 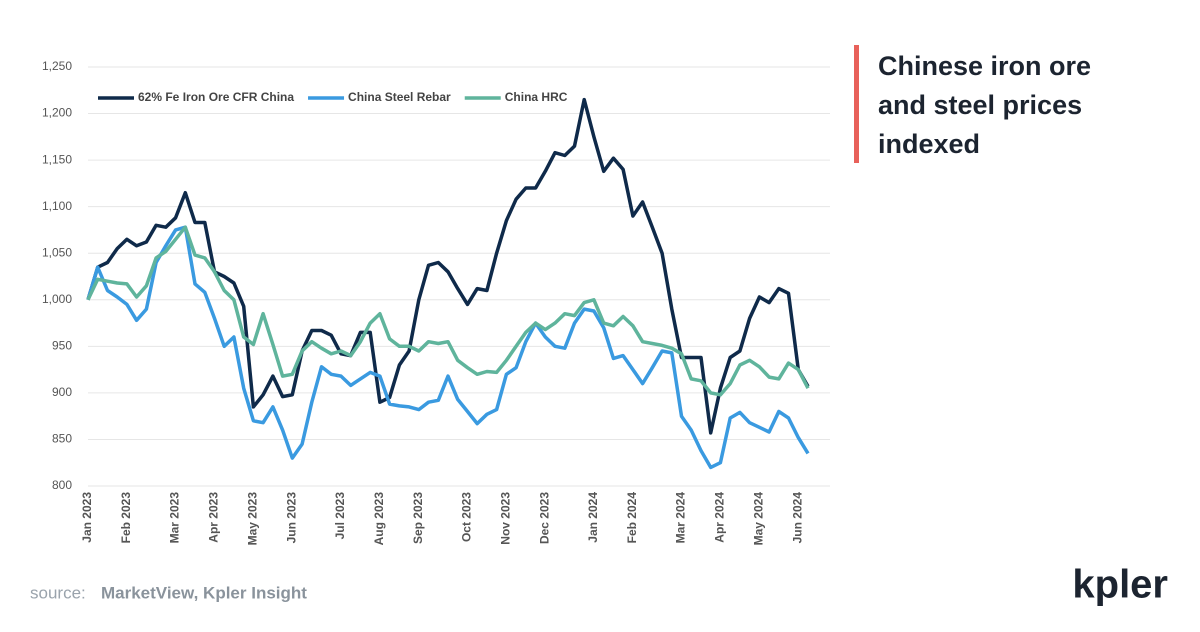 I want to click on y-tick-label: 1,200, so click(x=57, y=113).